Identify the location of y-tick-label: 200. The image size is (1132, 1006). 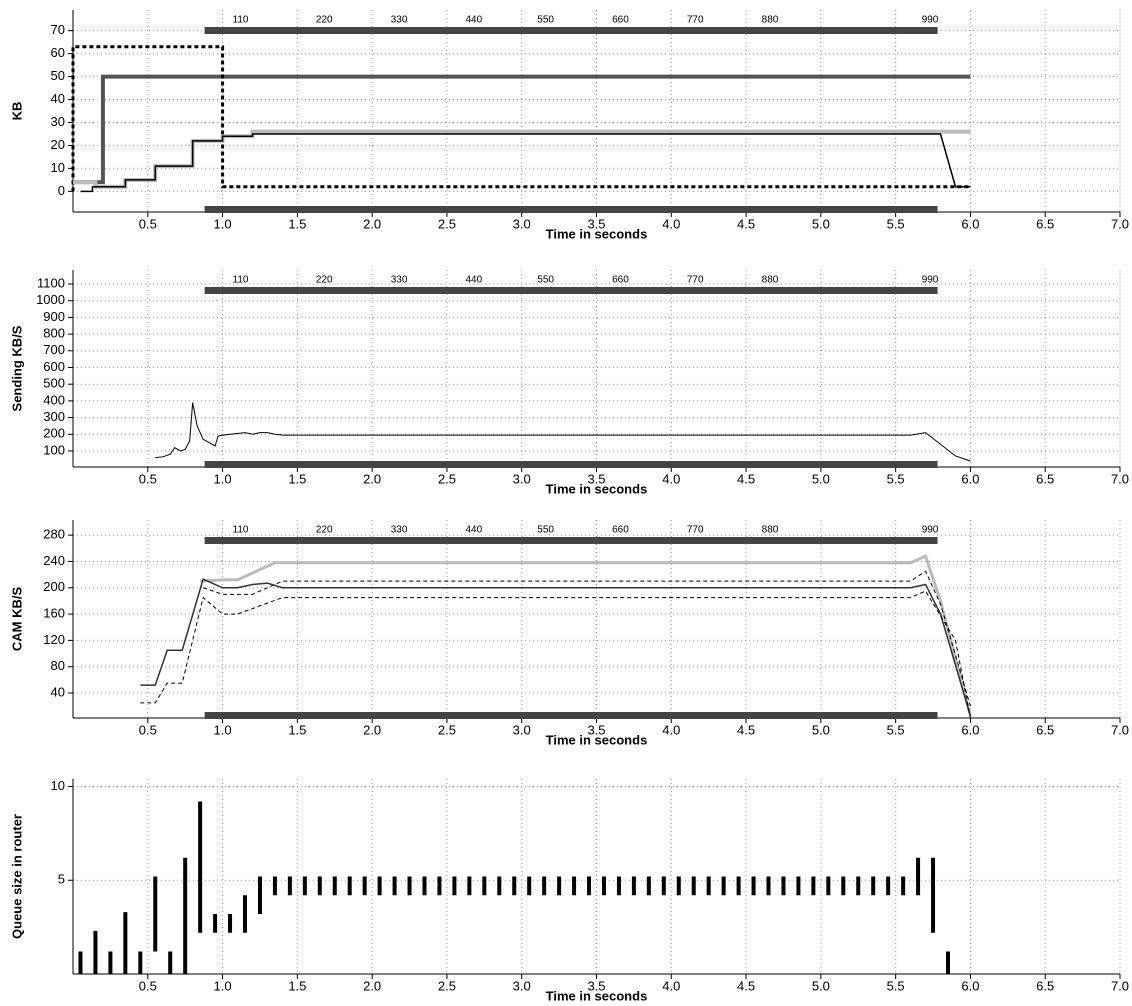
(54, 433).